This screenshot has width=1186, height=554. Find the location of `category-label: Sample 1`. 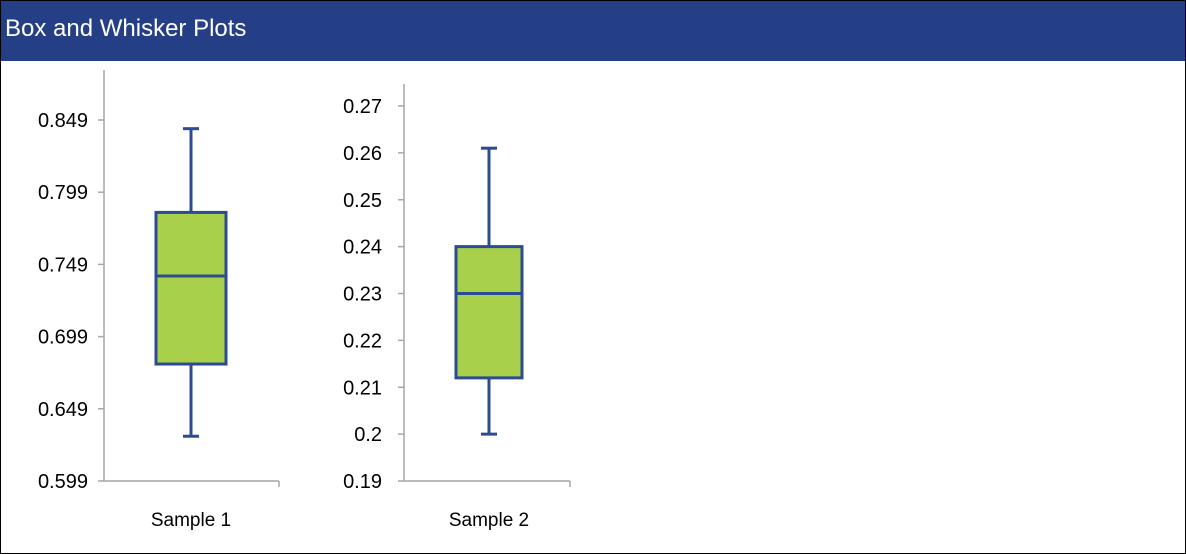

category-label: Sample 1 is located at coordinates (191, 520).